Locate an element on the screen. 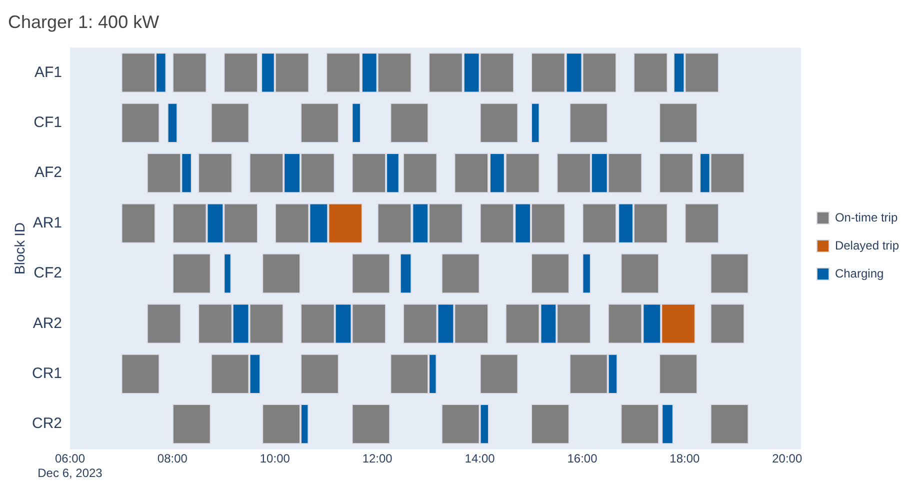 The height and width of the screenshot is (492, 921). y-tick-label: CR2 is located at coordinates (47, 423).